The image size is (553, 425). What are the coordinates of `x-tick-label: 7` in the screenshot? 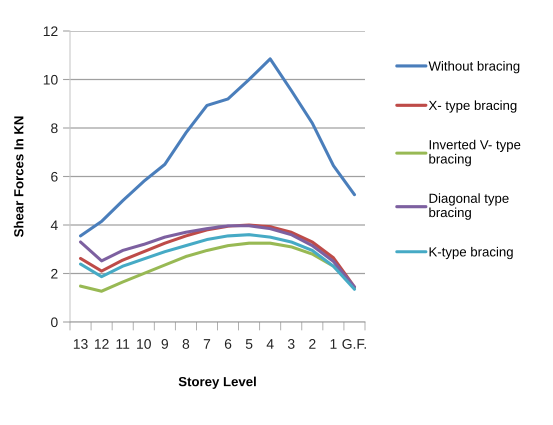 It's located at (207, 344).